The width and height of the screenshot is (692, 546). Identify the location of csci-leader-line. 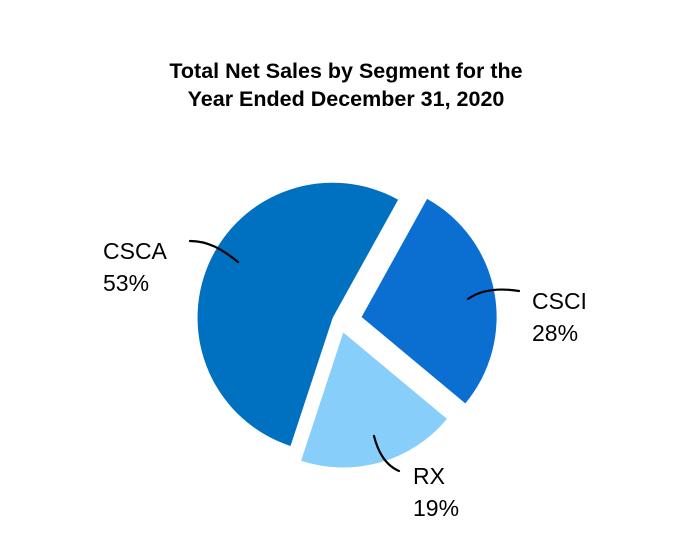
(493, 294).